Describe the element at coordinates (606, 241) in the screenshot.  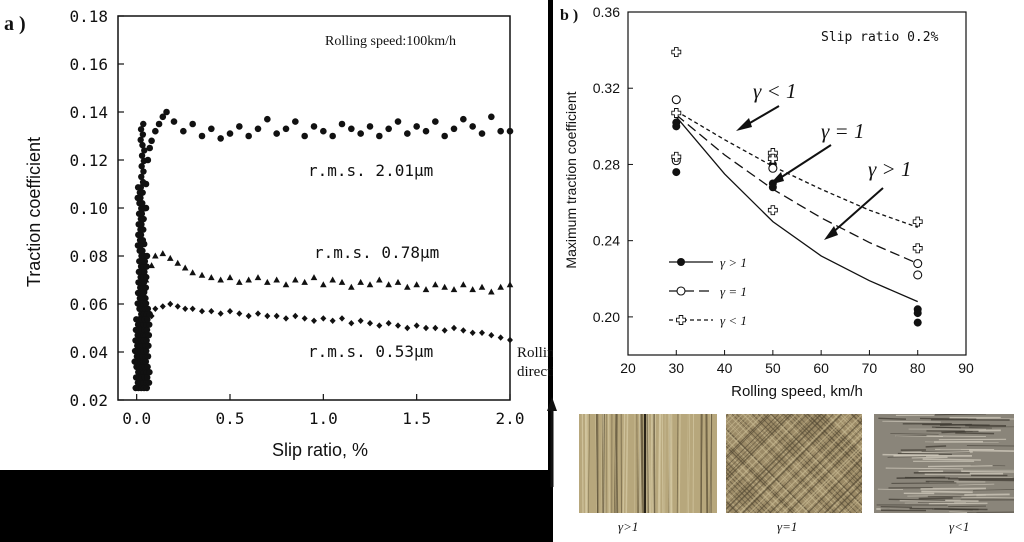
I see `y-tick-label-b: 0.24` at that location.